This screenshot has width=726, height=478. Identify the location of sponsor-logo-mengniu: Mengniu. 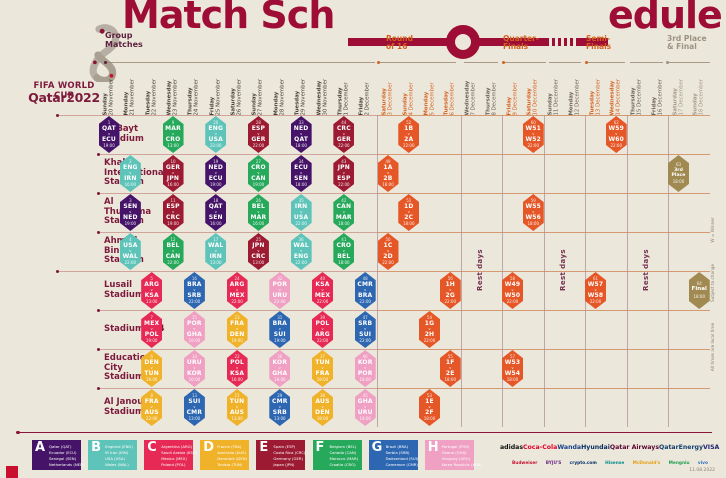
(679, 463).